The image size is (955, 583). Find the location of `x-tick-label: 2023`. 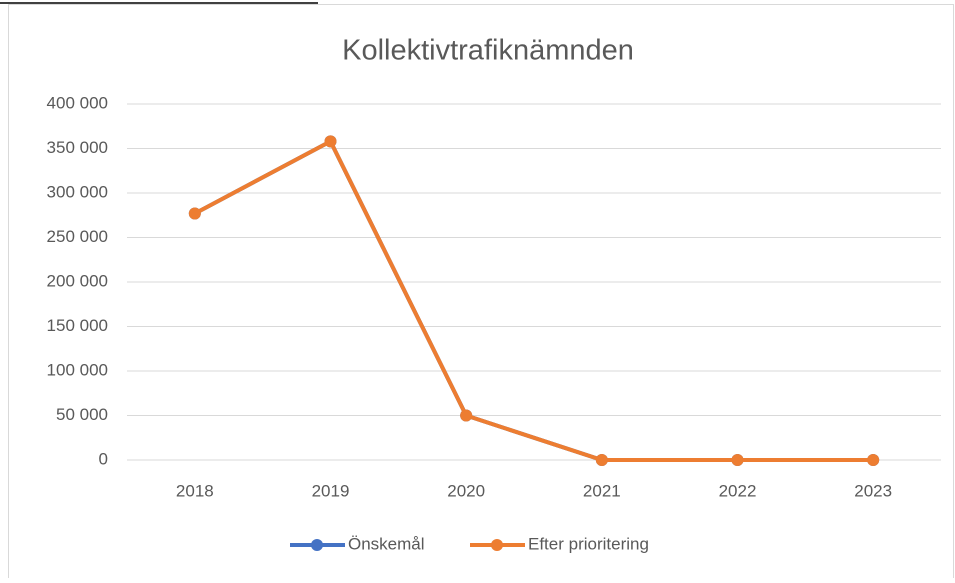

x-tick-label: 2023 is located at coordinates (873, 490).